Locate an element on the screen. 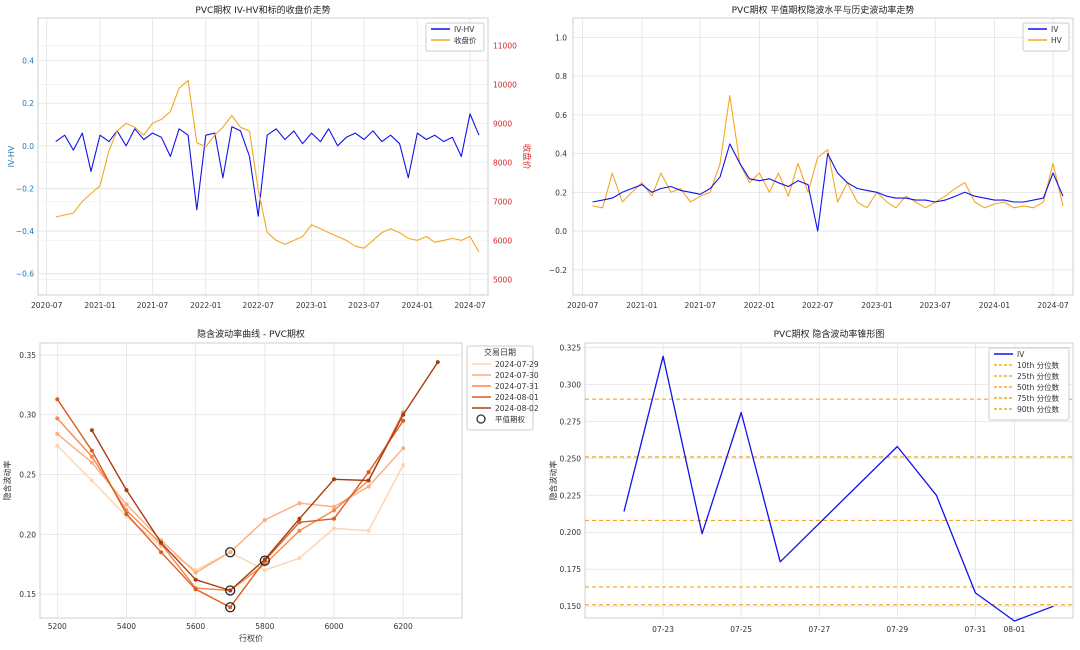 This screenshot has height=650, width=1080. series-line-hv is located at coordinates (828, 151).